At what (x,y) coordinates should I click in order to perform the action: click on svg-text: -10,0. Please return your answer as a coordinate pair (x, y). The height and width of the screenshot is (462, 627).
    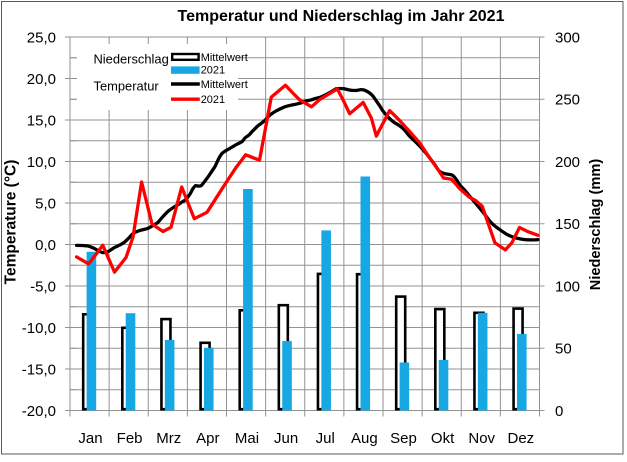
    Looking at the image, I should click on (39, 328).